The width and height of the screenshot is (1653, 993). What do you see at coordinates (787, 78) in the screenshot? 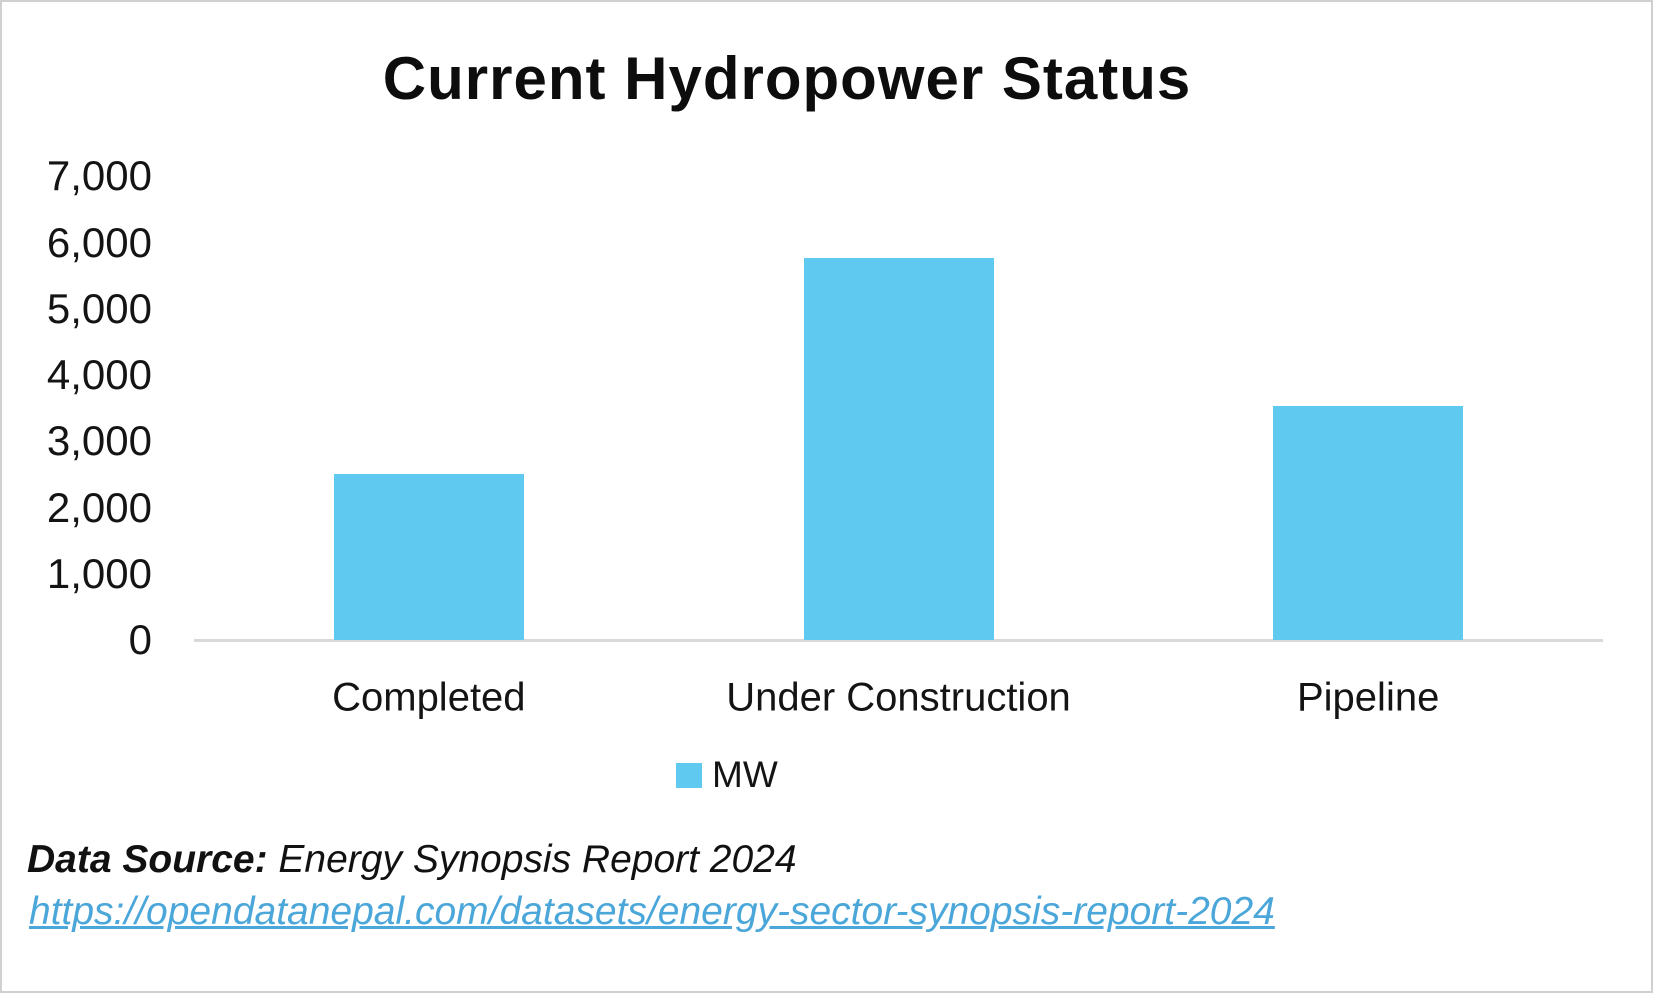
I see `chart-title: Current Hydropower Status` at bounding box center [787, 78].